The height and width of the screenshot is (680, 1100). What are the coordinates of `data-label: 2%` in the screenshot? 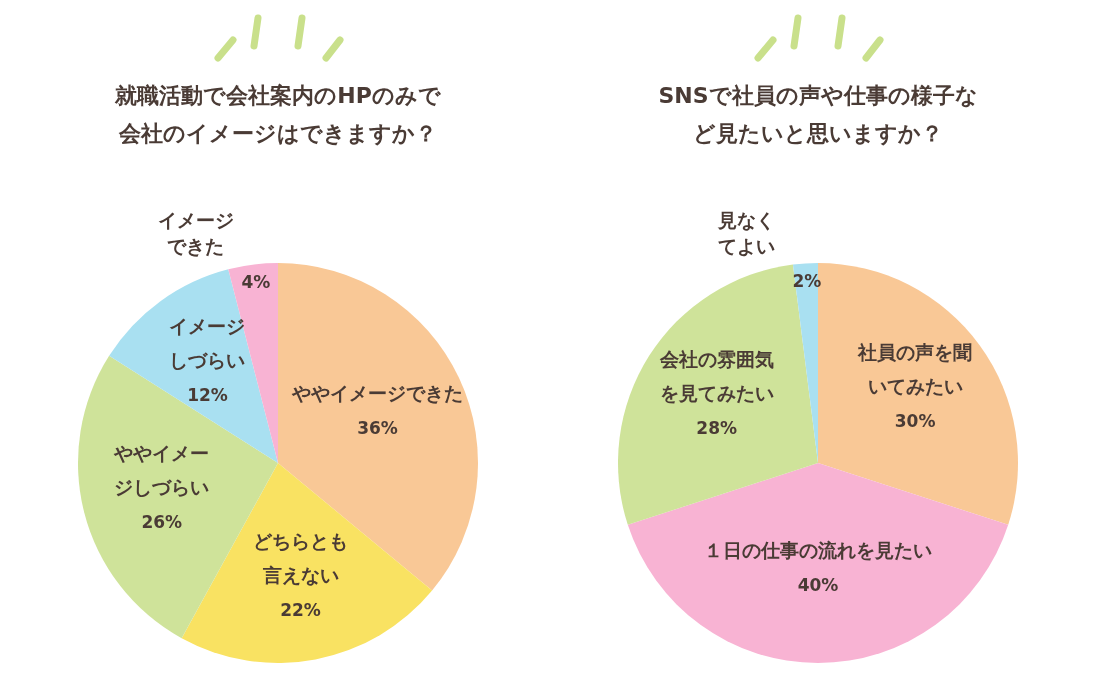 It's located at (807, 281).